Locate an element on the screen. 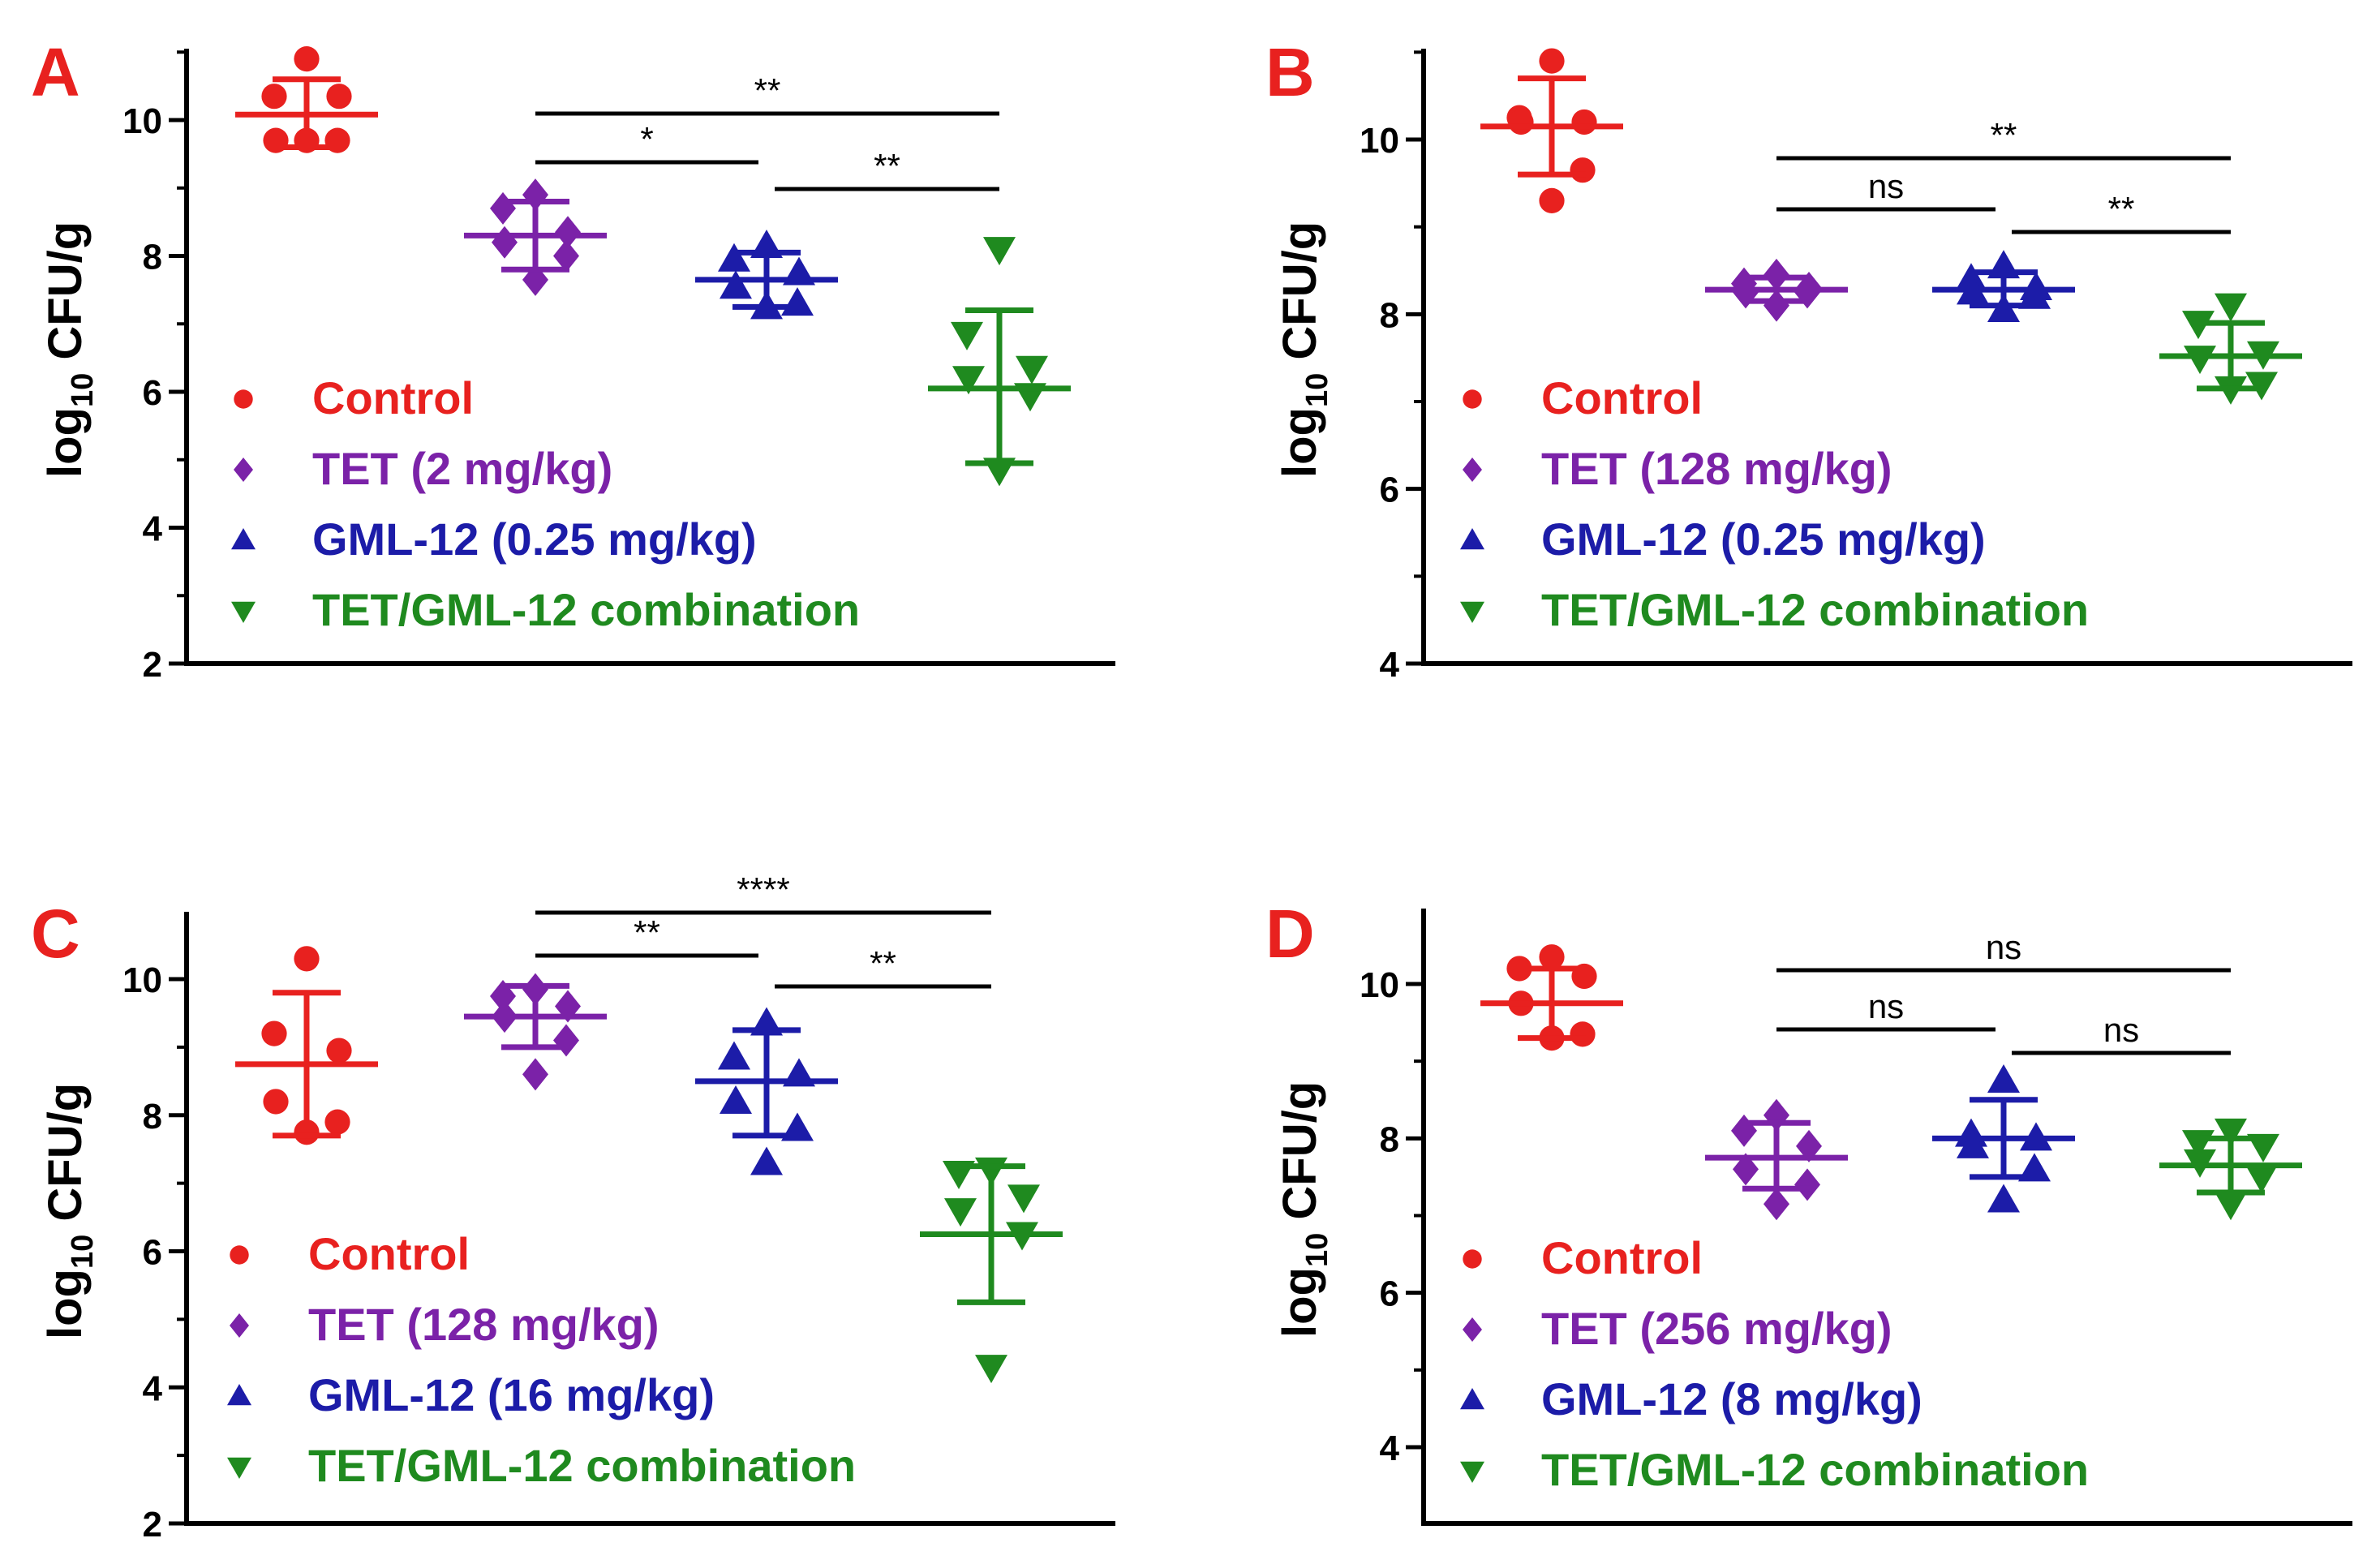 This screenshot has height=1564, width=2380. legend-entry-gml: GML-12 (0.25 mg/kg) is located at coordinates (494, 539).